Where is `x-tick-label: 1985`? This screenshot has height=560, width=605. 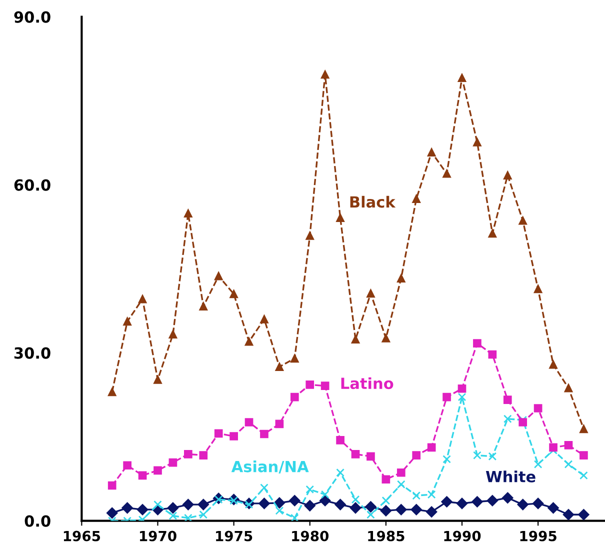 x-tick-label: 1985 is located at coordinates (386, 536).